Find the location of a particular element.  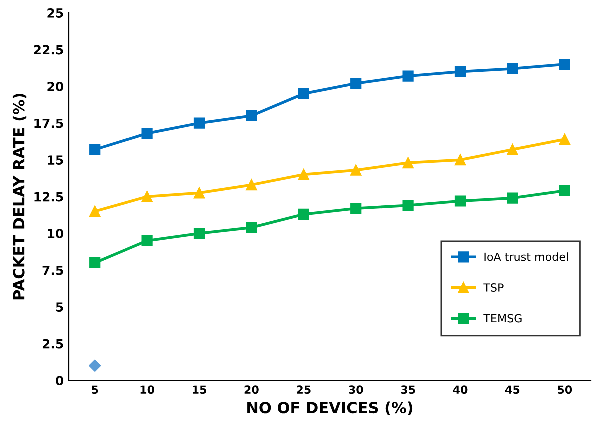

legend-label: TSP is located at coordinates (494, 288).